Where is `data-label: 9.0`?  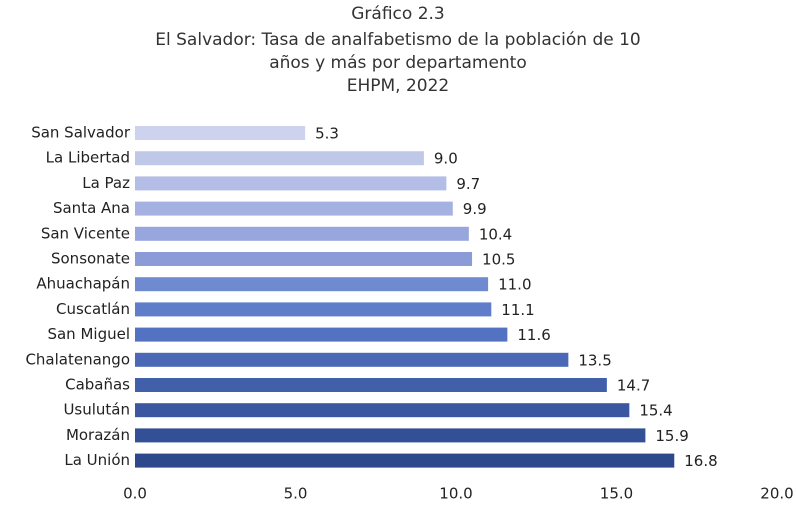
data-label: 9.0 is located at coordinates (446, 159).